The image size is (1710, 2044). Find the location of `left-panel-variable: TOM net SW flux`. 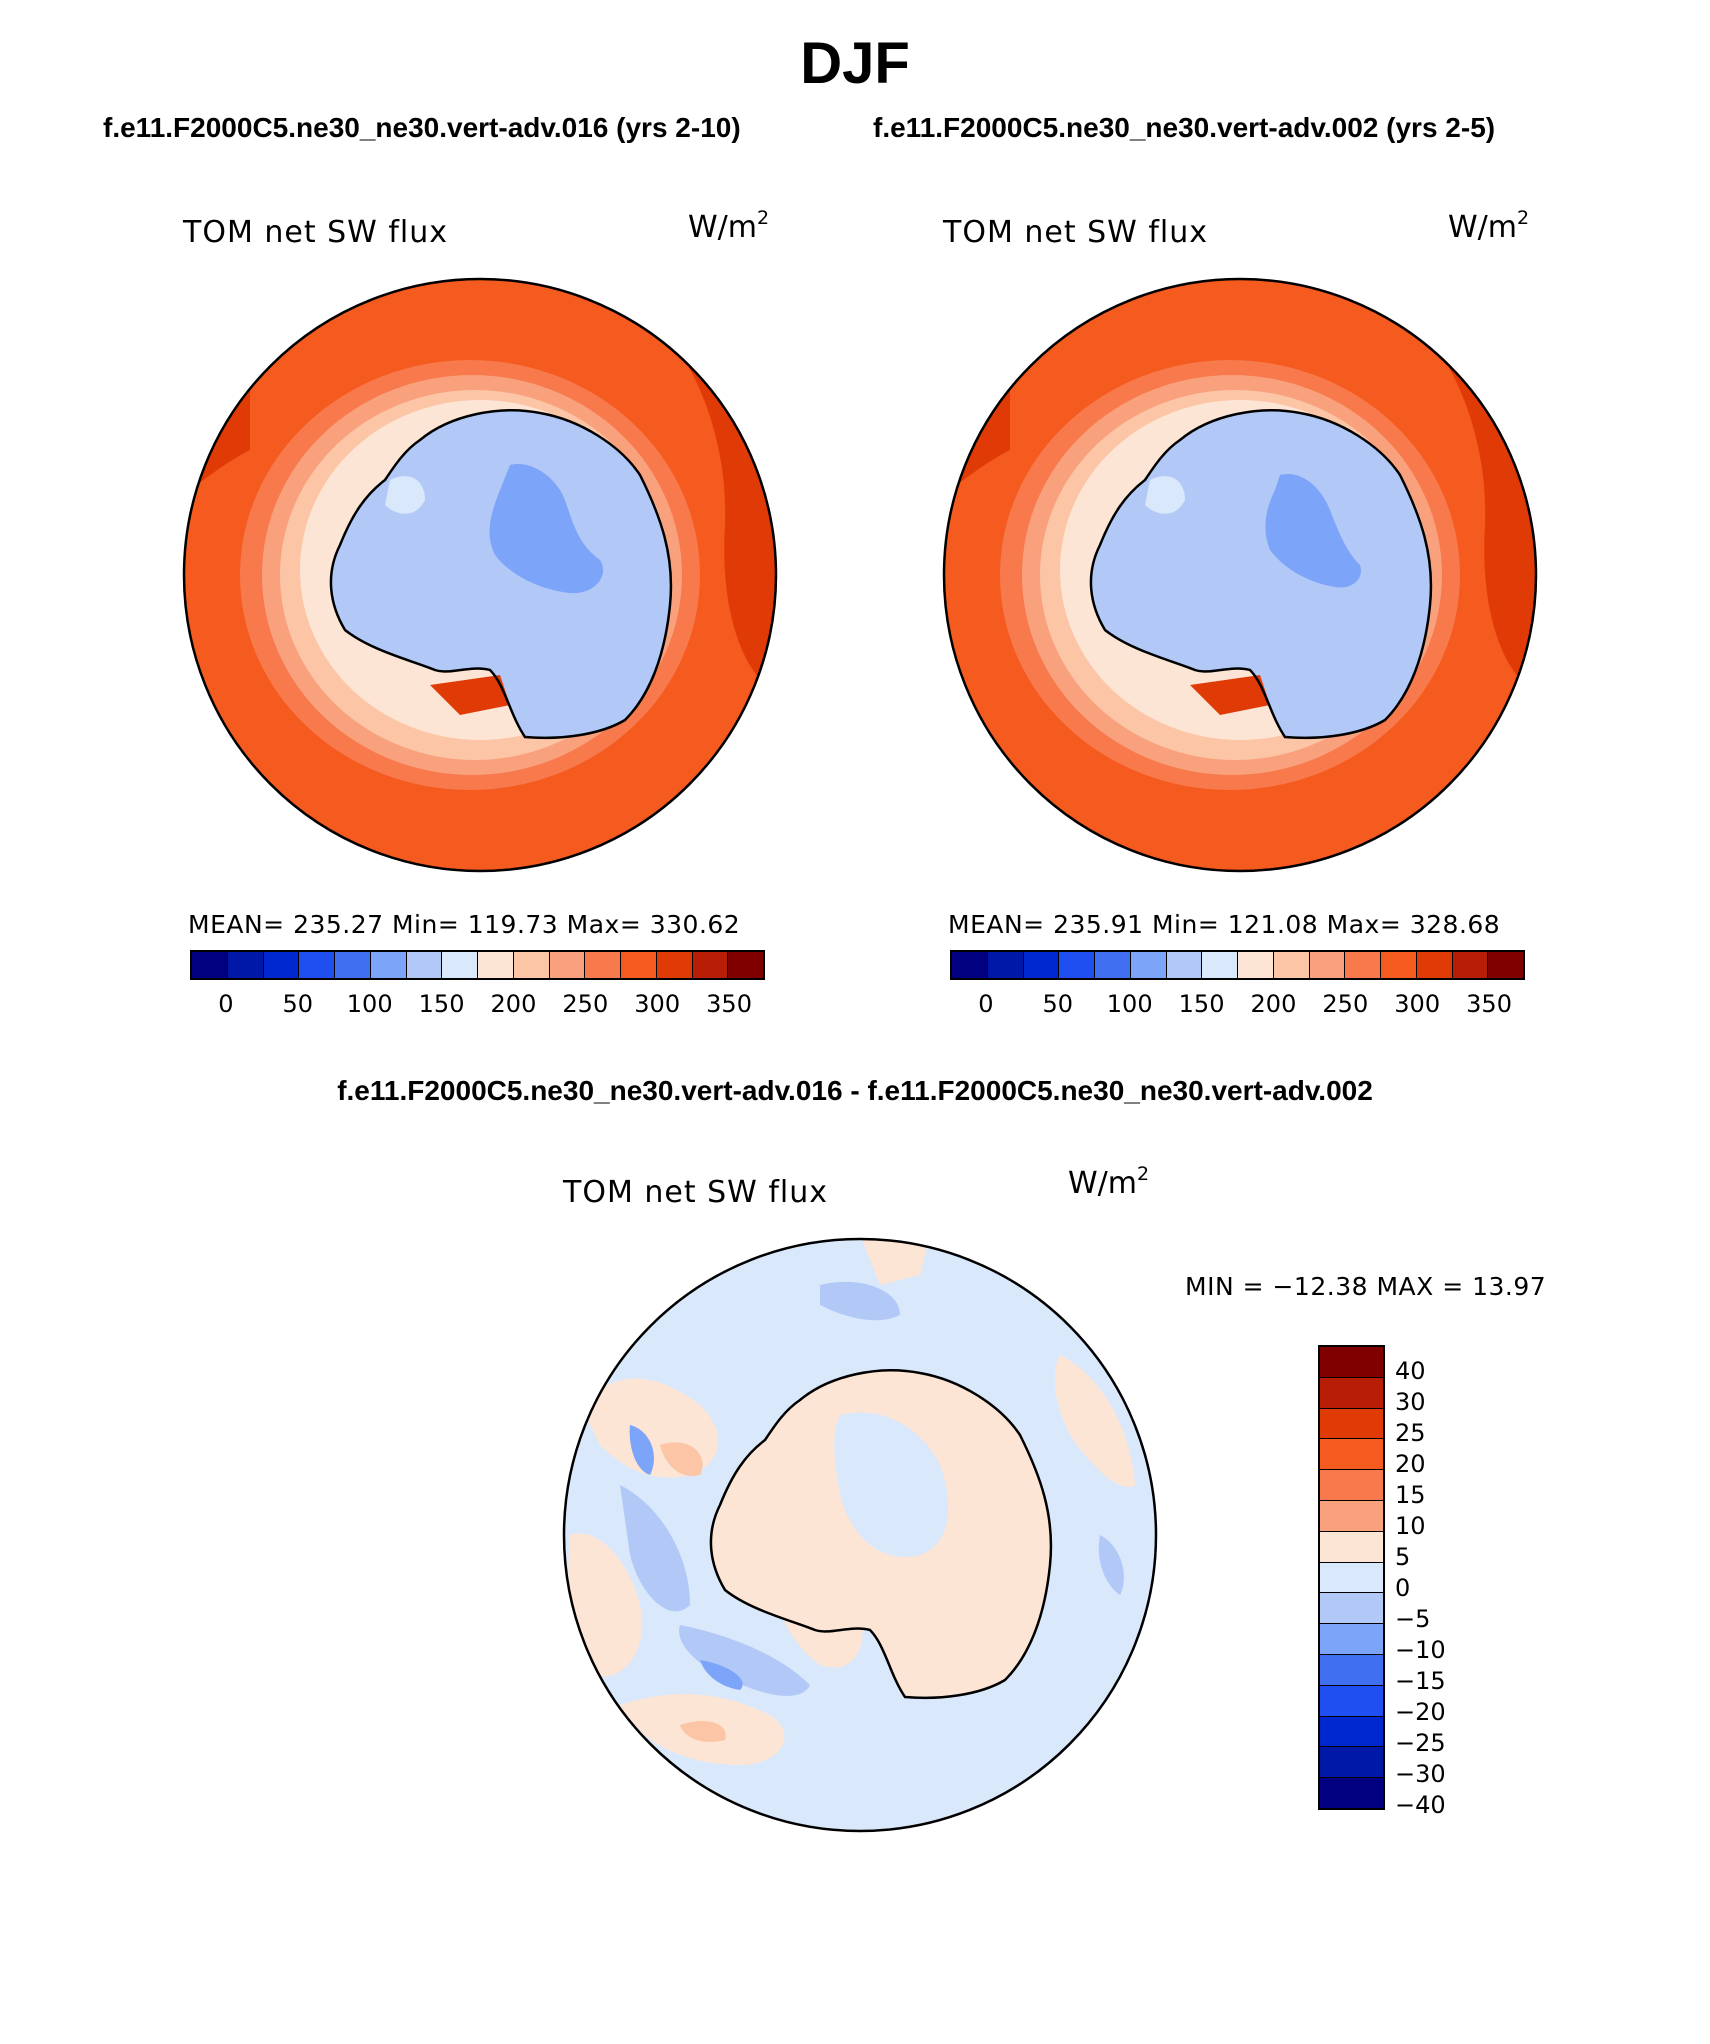

left-panel-variable: TOM net SW flux is located at coordinates (316, 232).